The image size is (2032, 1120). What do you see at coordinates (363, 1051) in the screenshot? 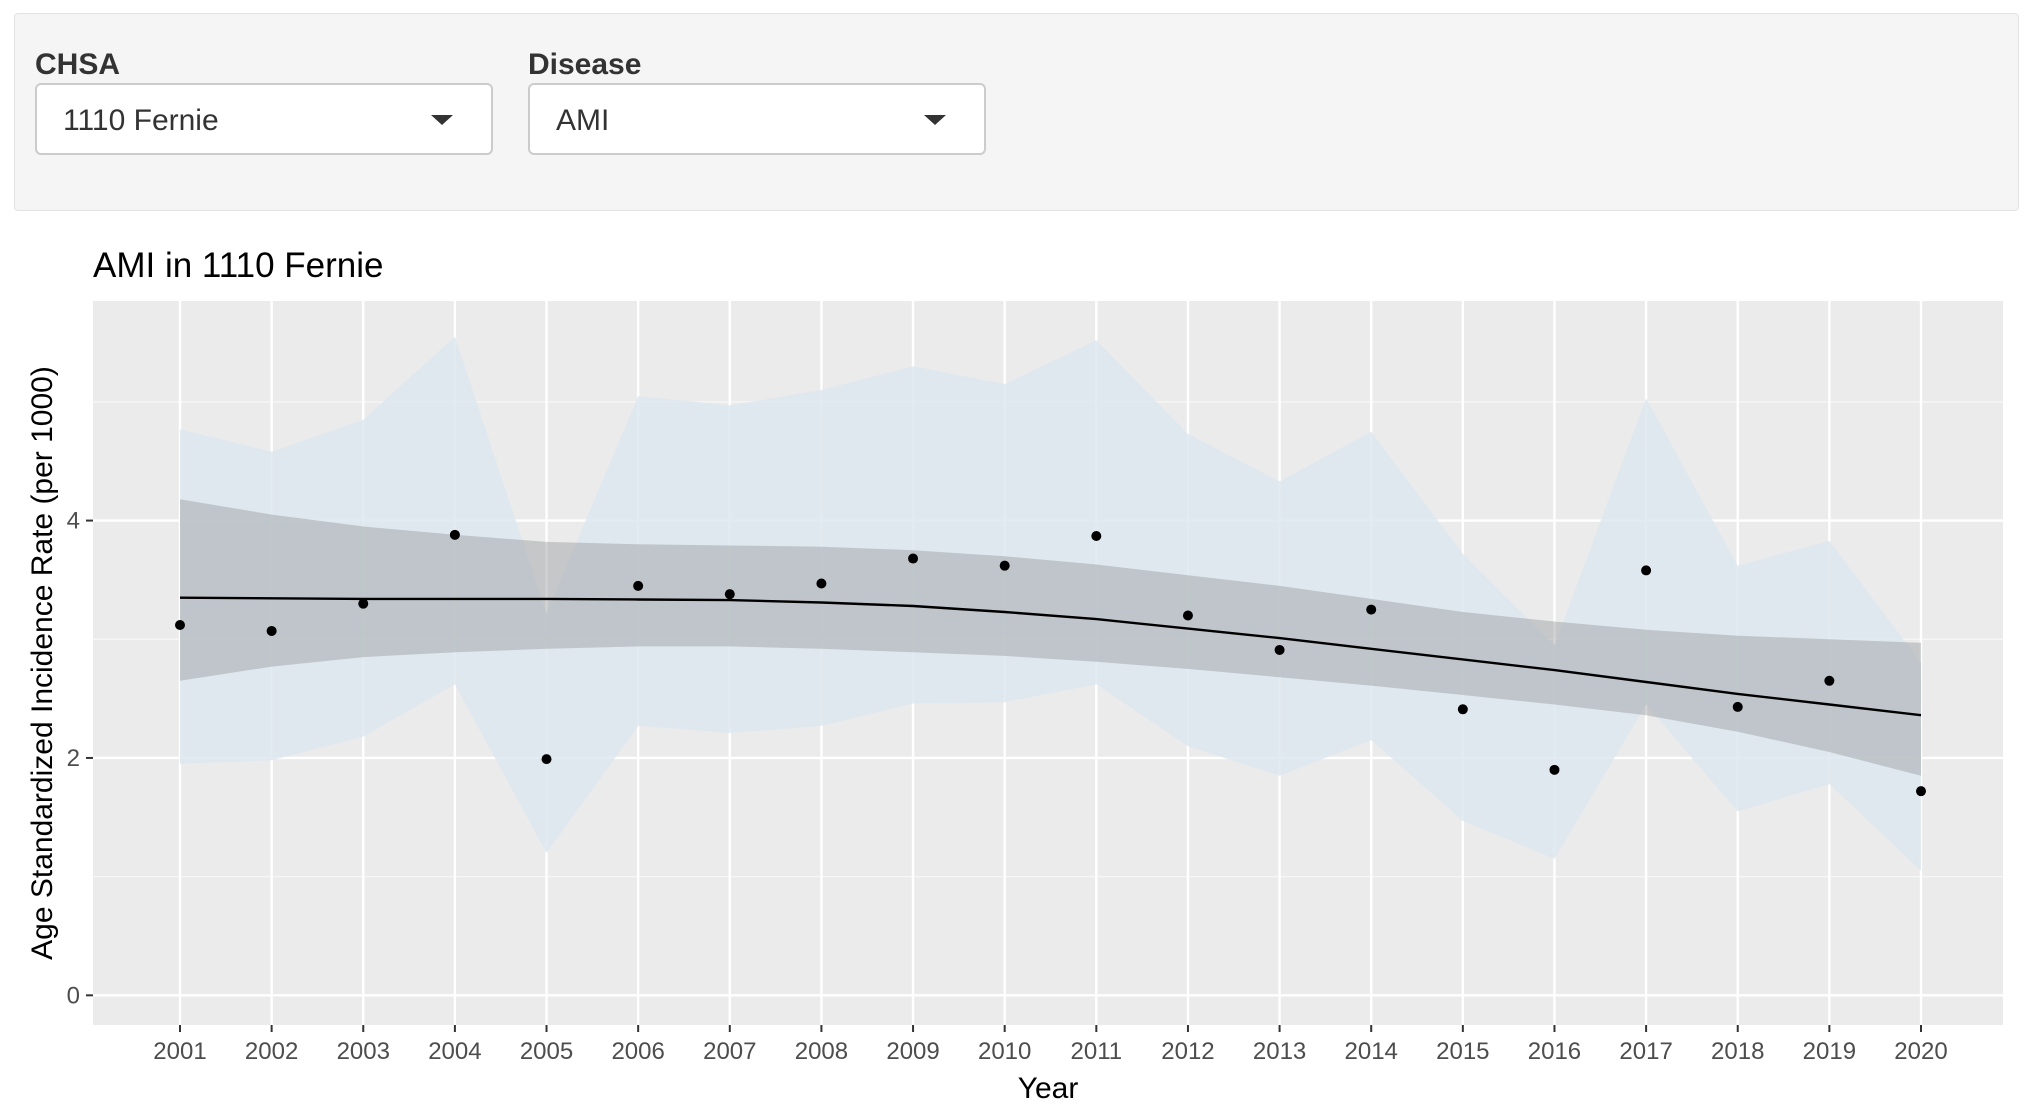
I see `x-tick-label: 2003` at bounding box center [363, 1051].